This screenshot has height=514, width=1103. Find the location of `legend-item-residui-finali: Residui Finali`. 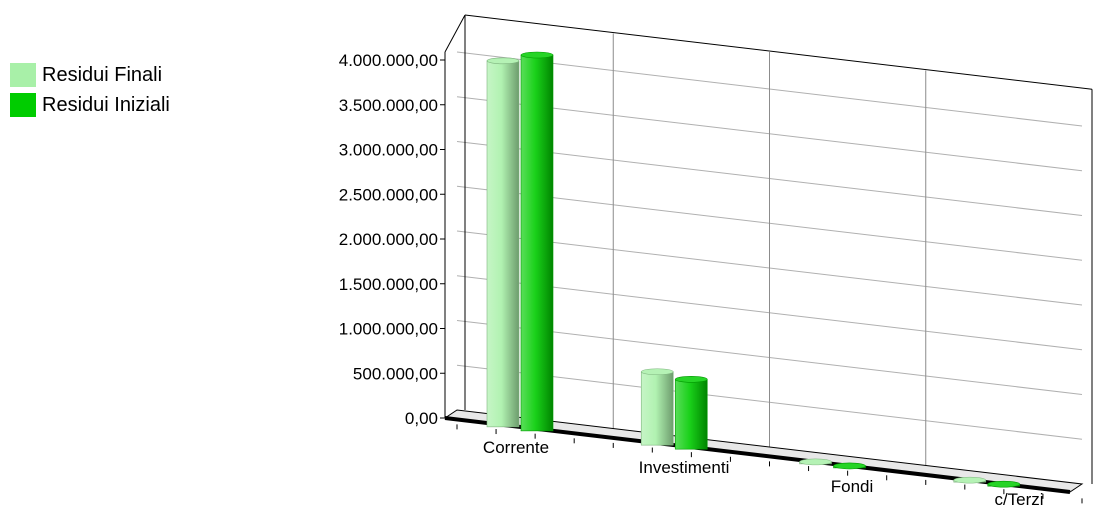

legend-item-residui-finali: Residui Finali is located at coordinates (90, 75).